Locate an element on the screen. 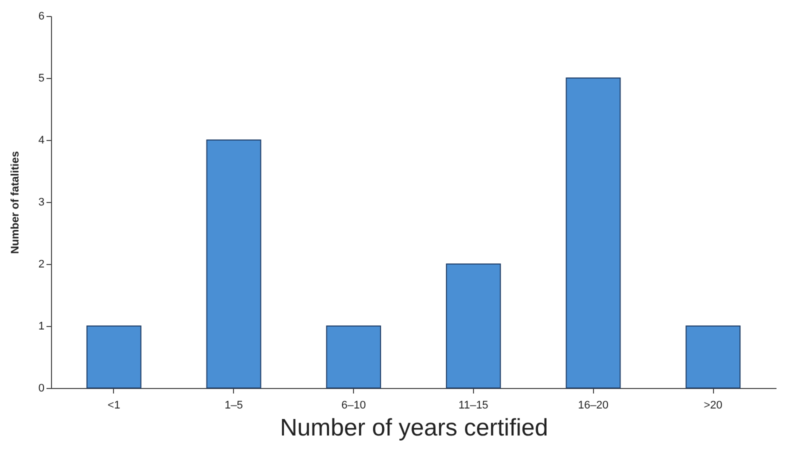 This screenshot has height=451, width=798. y-tick-label: 5 is located at coordinates (41, 78).